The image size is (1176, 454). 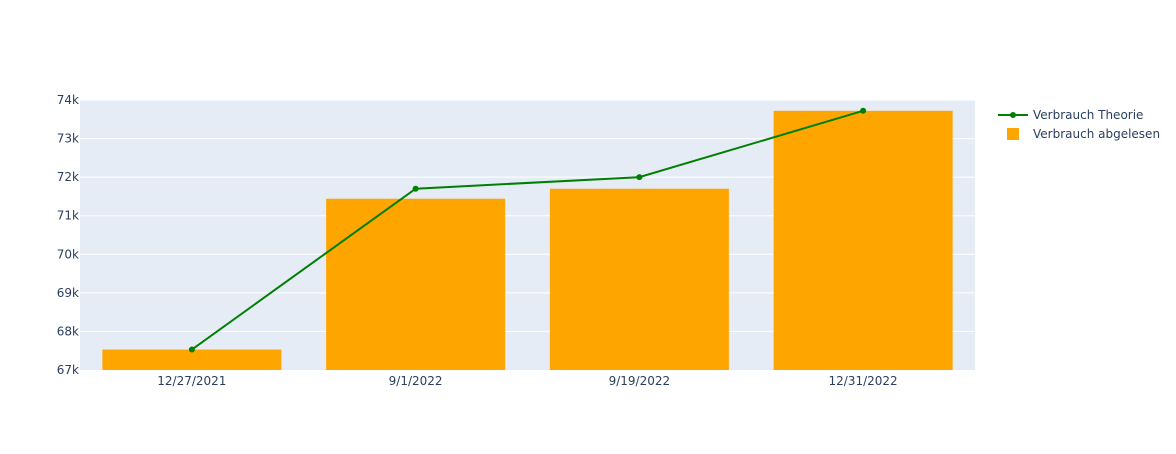 What do you see at coordinates (1013, 134) in the screenshot?
I see `legend-bar-swatch` at bounding box center [1013, 134].